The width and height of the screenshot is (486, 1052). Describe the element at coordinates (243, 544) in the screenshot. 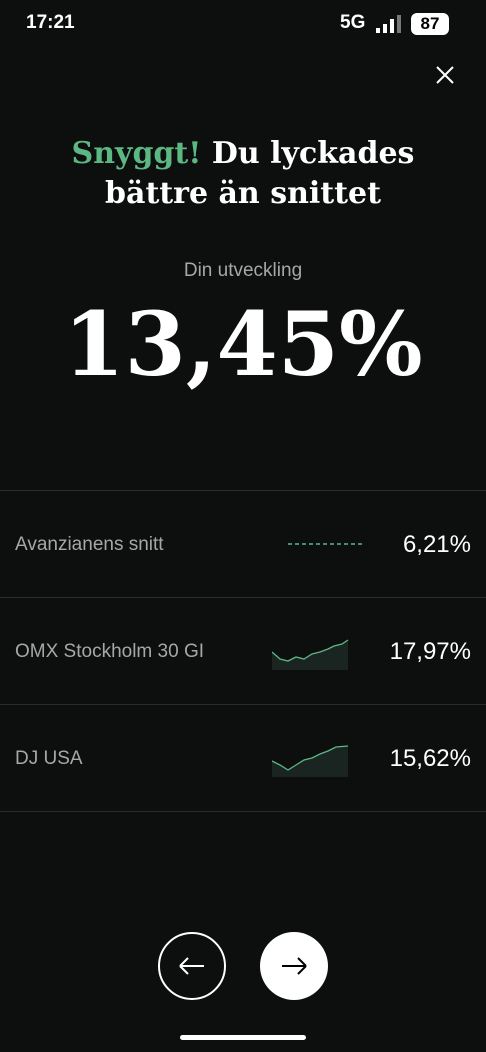

I see `row: Avanzianens snitt 6,21%` at that location.